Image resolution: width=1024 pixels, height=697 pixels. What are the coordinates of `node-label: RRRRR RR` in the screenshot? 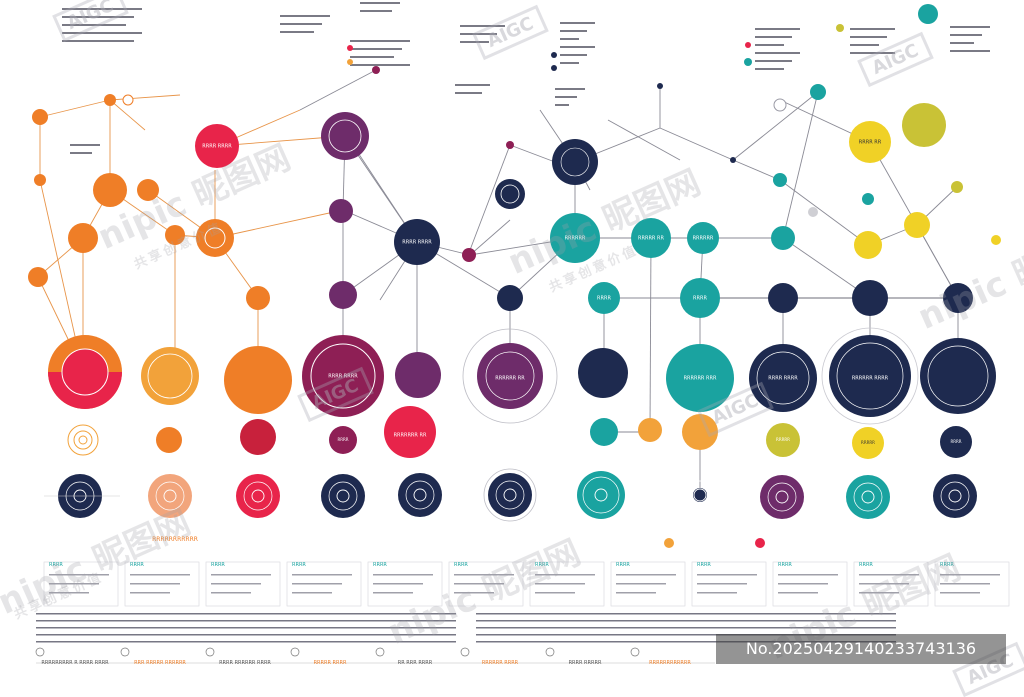 It's located at (651, 239).